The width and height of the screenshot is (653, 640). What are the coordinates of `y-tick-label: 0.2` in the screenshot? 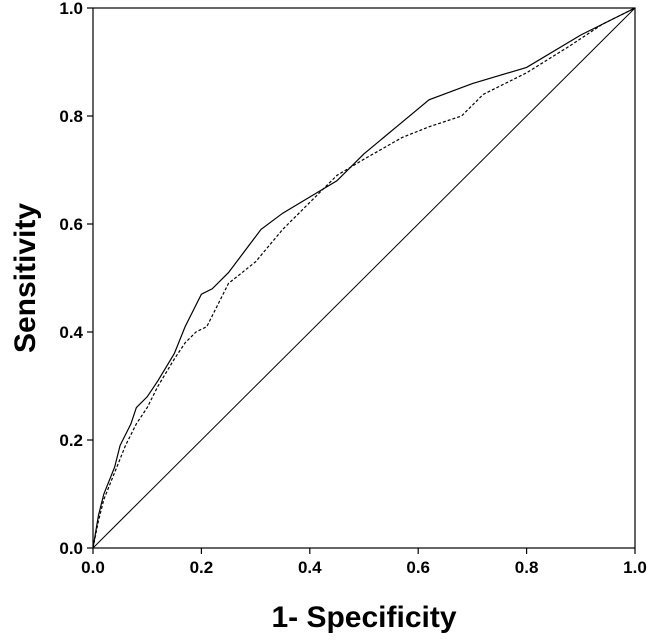 It's located at (71, 440).